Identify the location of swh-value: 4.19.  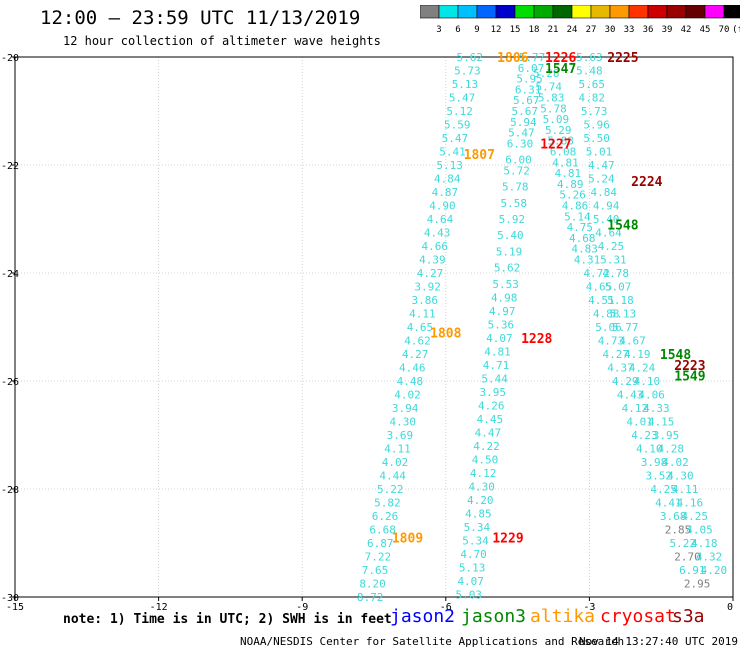
(637, 354).